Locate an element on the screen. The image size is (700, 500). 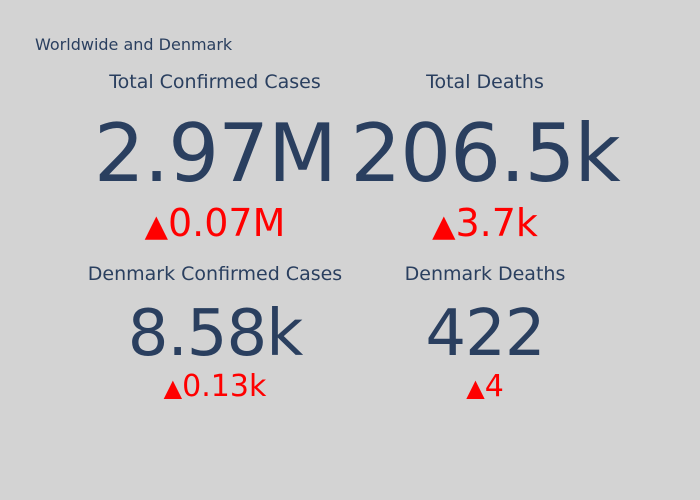
indicator-denmark-deaths: Denmark Deaths 422 ▲4 is located at coordinates (485, 333).